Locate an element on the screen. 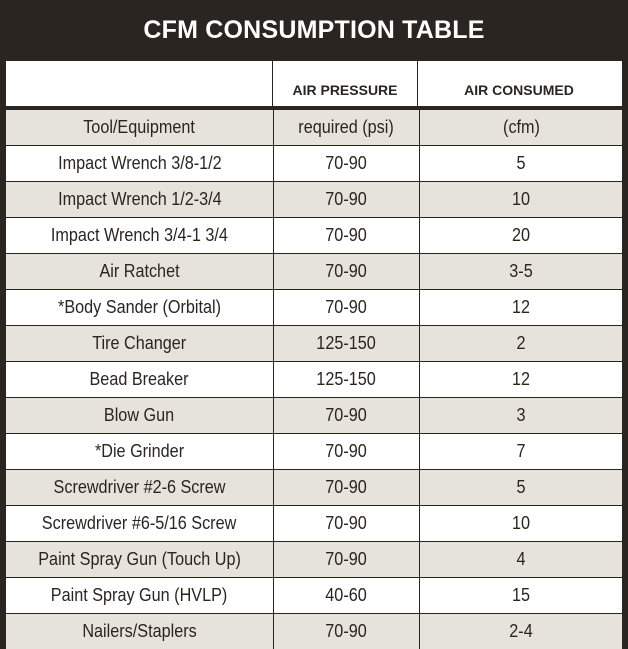 The height and width of the screenshot is (649, 628). tool-cell: Screwdriver #6-5/16 Screw is located at coordinates (140, 523).